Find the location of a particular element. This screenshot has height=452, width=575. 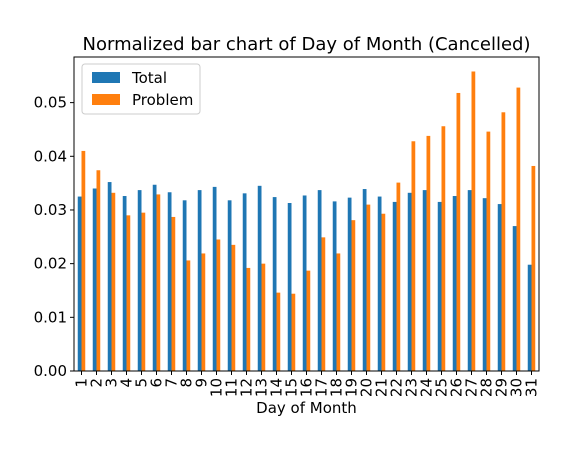

x-tick-label: 23 is located at coordinates (412, 387).